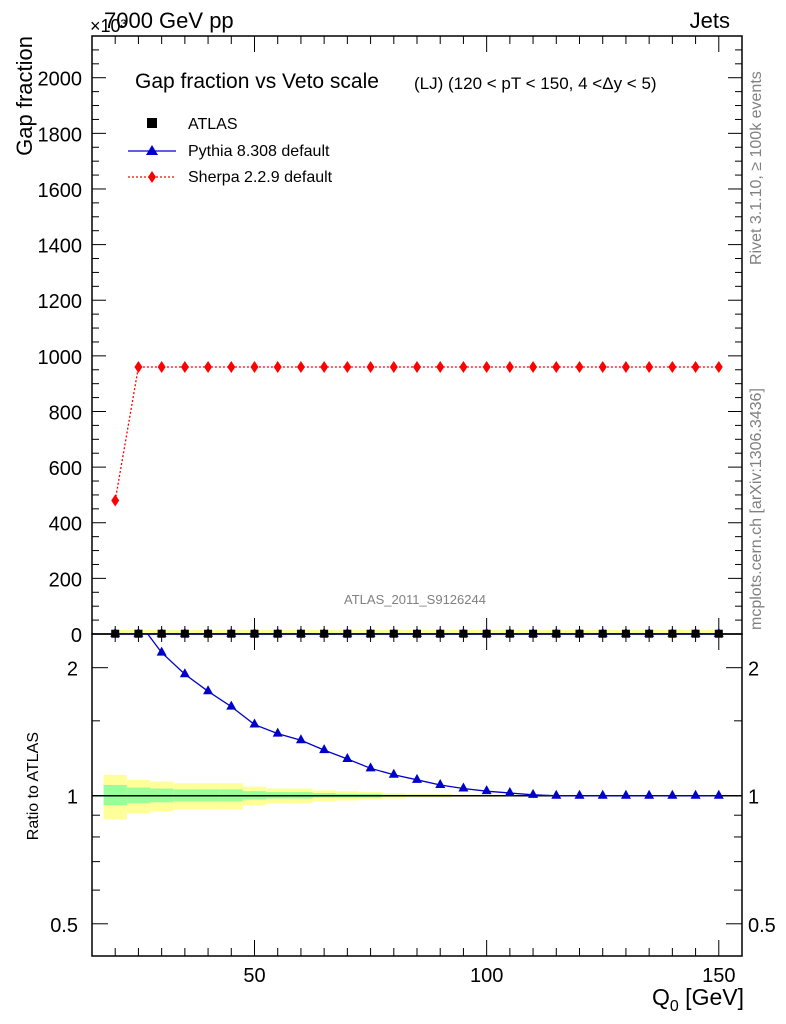 The height and width of the screenshot is (1024, 786). Describe the element at coordinates (33, 786) in the screenshot. I see `ratio-y-axis-label: Ratio to ATLAS` at that location.